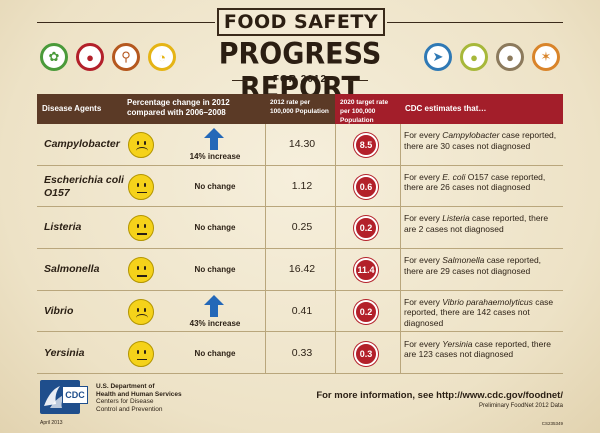 The height and width of the screenshot is (433, 600). What do you see at coordinates (72, 269) in the screenshot?
I see `disease-agent-name: Salmonella` at bounding box center [72, 269].